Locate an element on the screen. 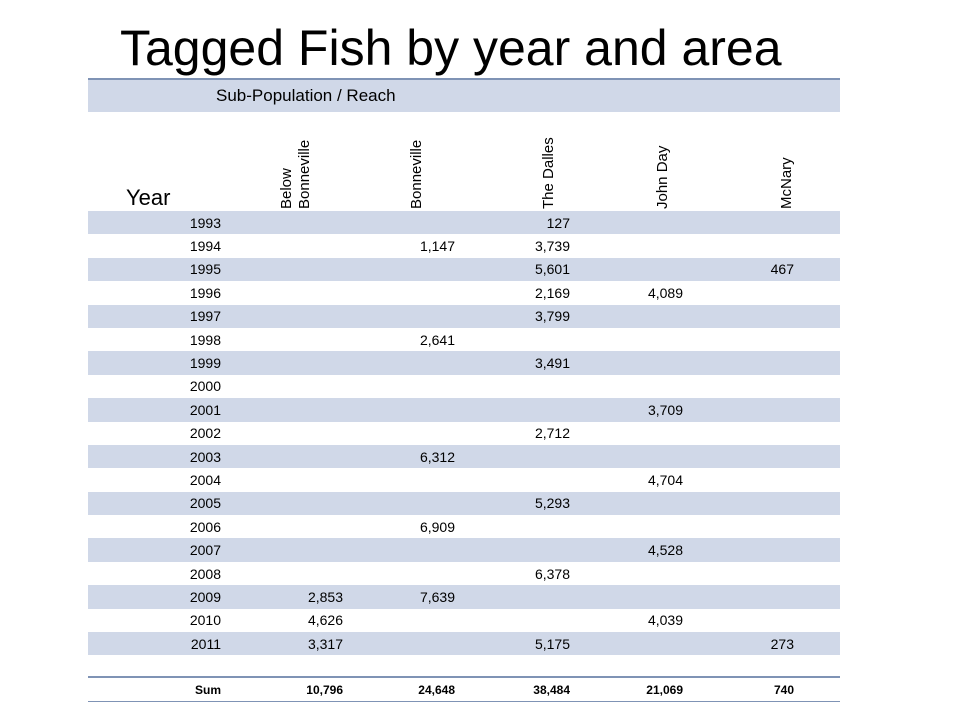 Image resolution: width=960 pixels, height=720 pixels. year-cell: 2006 is located at coordinates (205, 526).